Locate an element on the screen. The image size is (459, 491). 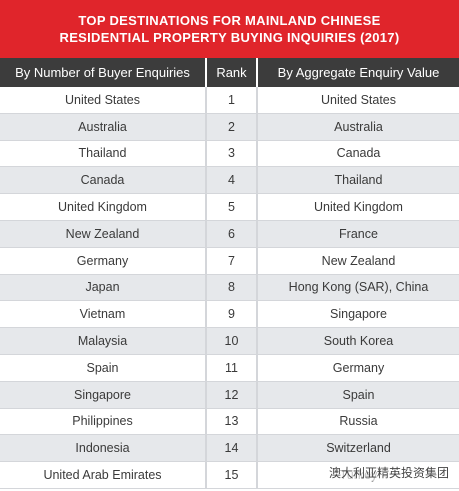
table-row: Germany 7 New Zealand is located at coordinates (229, 261).